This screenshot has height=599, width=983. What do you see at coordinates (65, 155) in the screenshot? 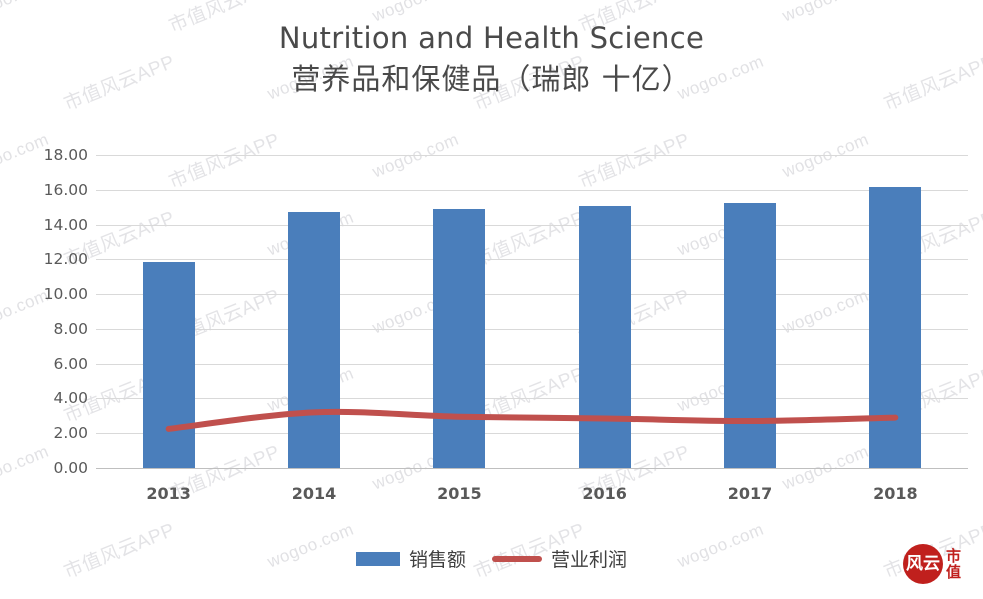
I see `y-tick-label: 18.00` at bounding box center [65, 155].